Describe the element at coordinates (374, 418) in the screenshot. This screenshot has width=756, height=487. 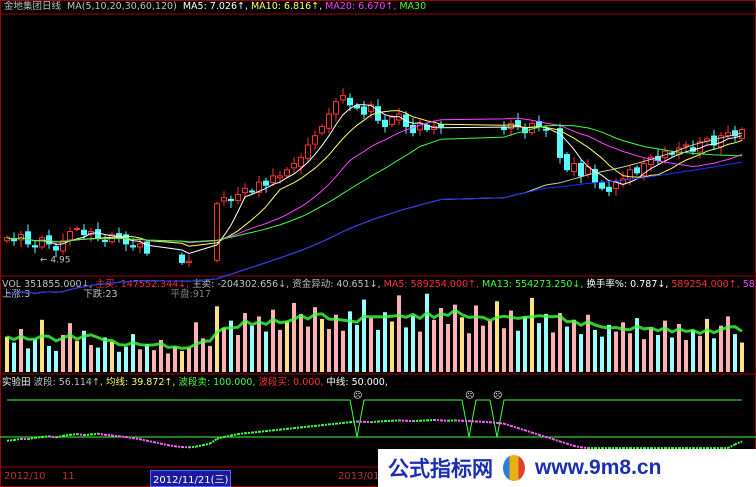
I see `sell-line` at that location.